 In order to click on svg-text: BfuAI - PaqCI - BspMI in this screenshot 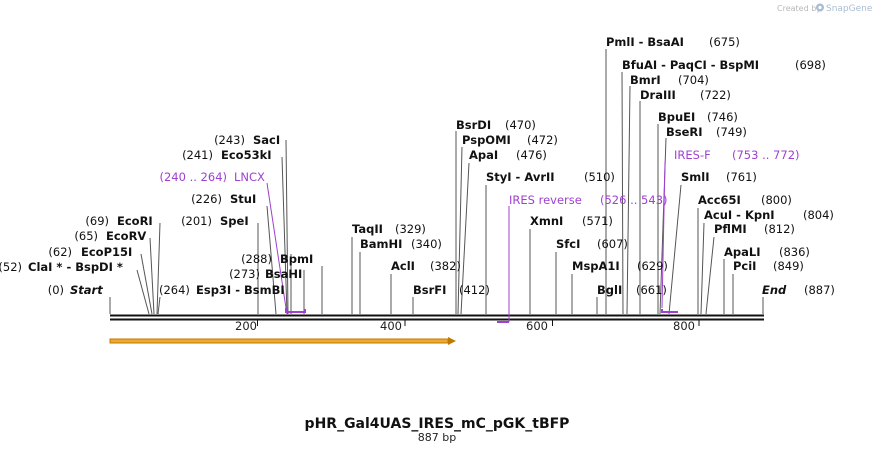, I will do `click(690, 65)`.